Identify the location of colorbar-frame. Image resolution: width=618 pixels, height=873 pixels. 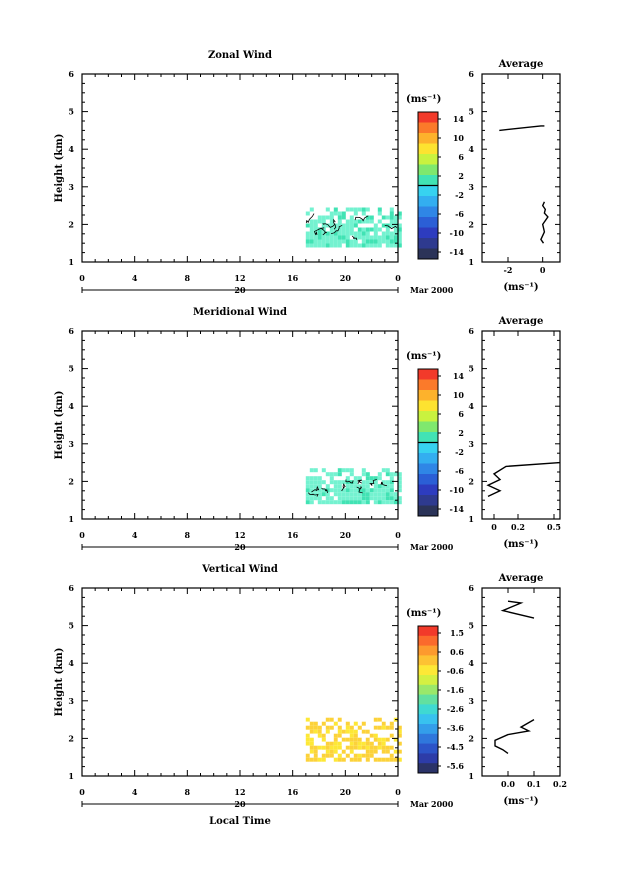
(428, 699).